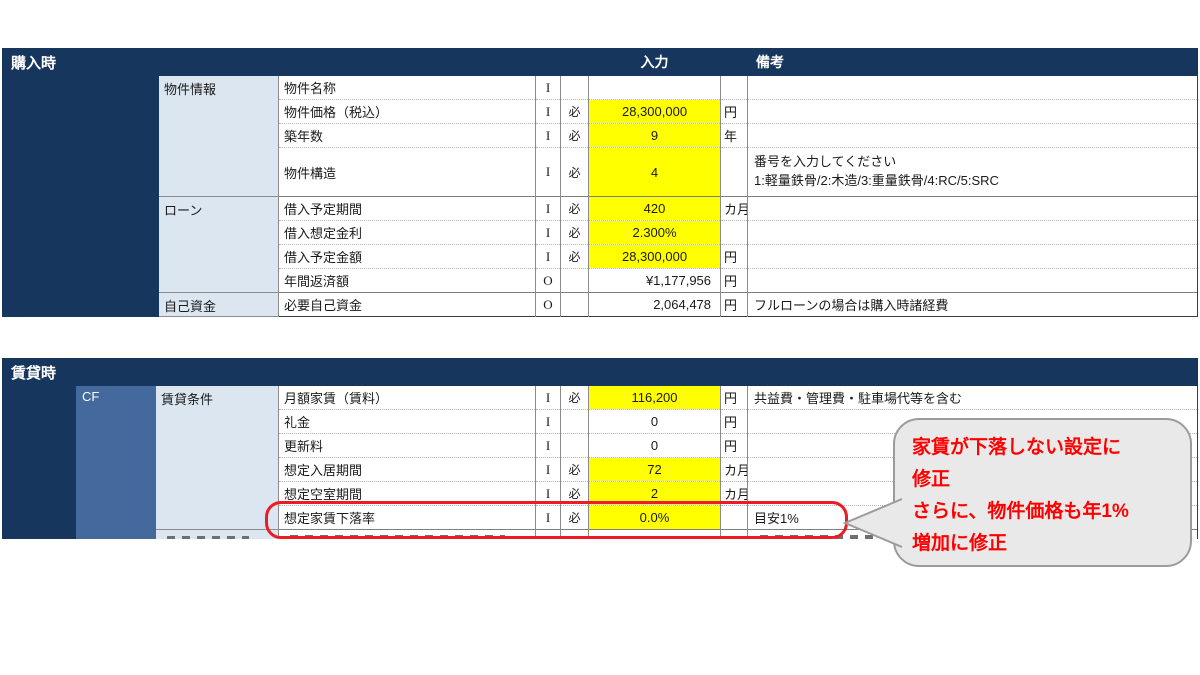  Describe the element at coordinates (655, 208) in the screenshot. I see `input-cell-loan-term: 420` at that location.